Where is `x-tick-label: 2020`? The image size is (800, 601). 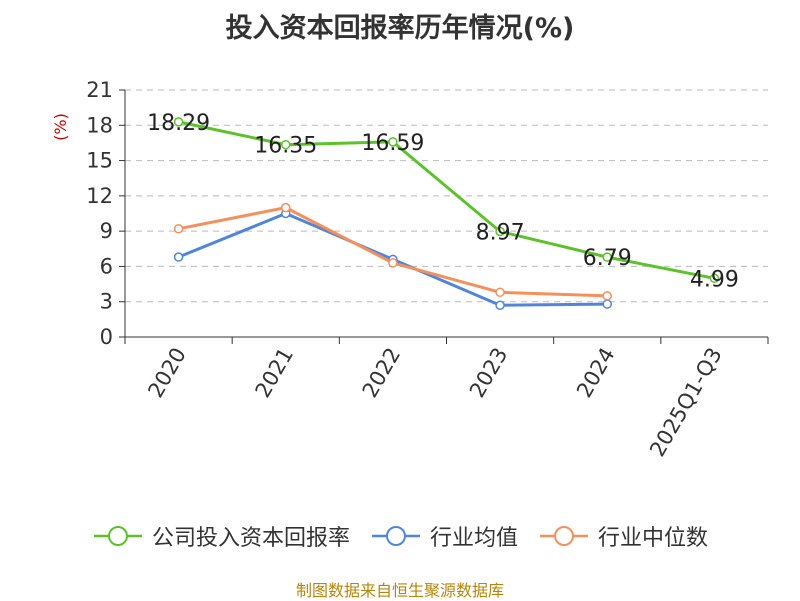
x-tick-label: 2020 is located at coordinates (167, 373).